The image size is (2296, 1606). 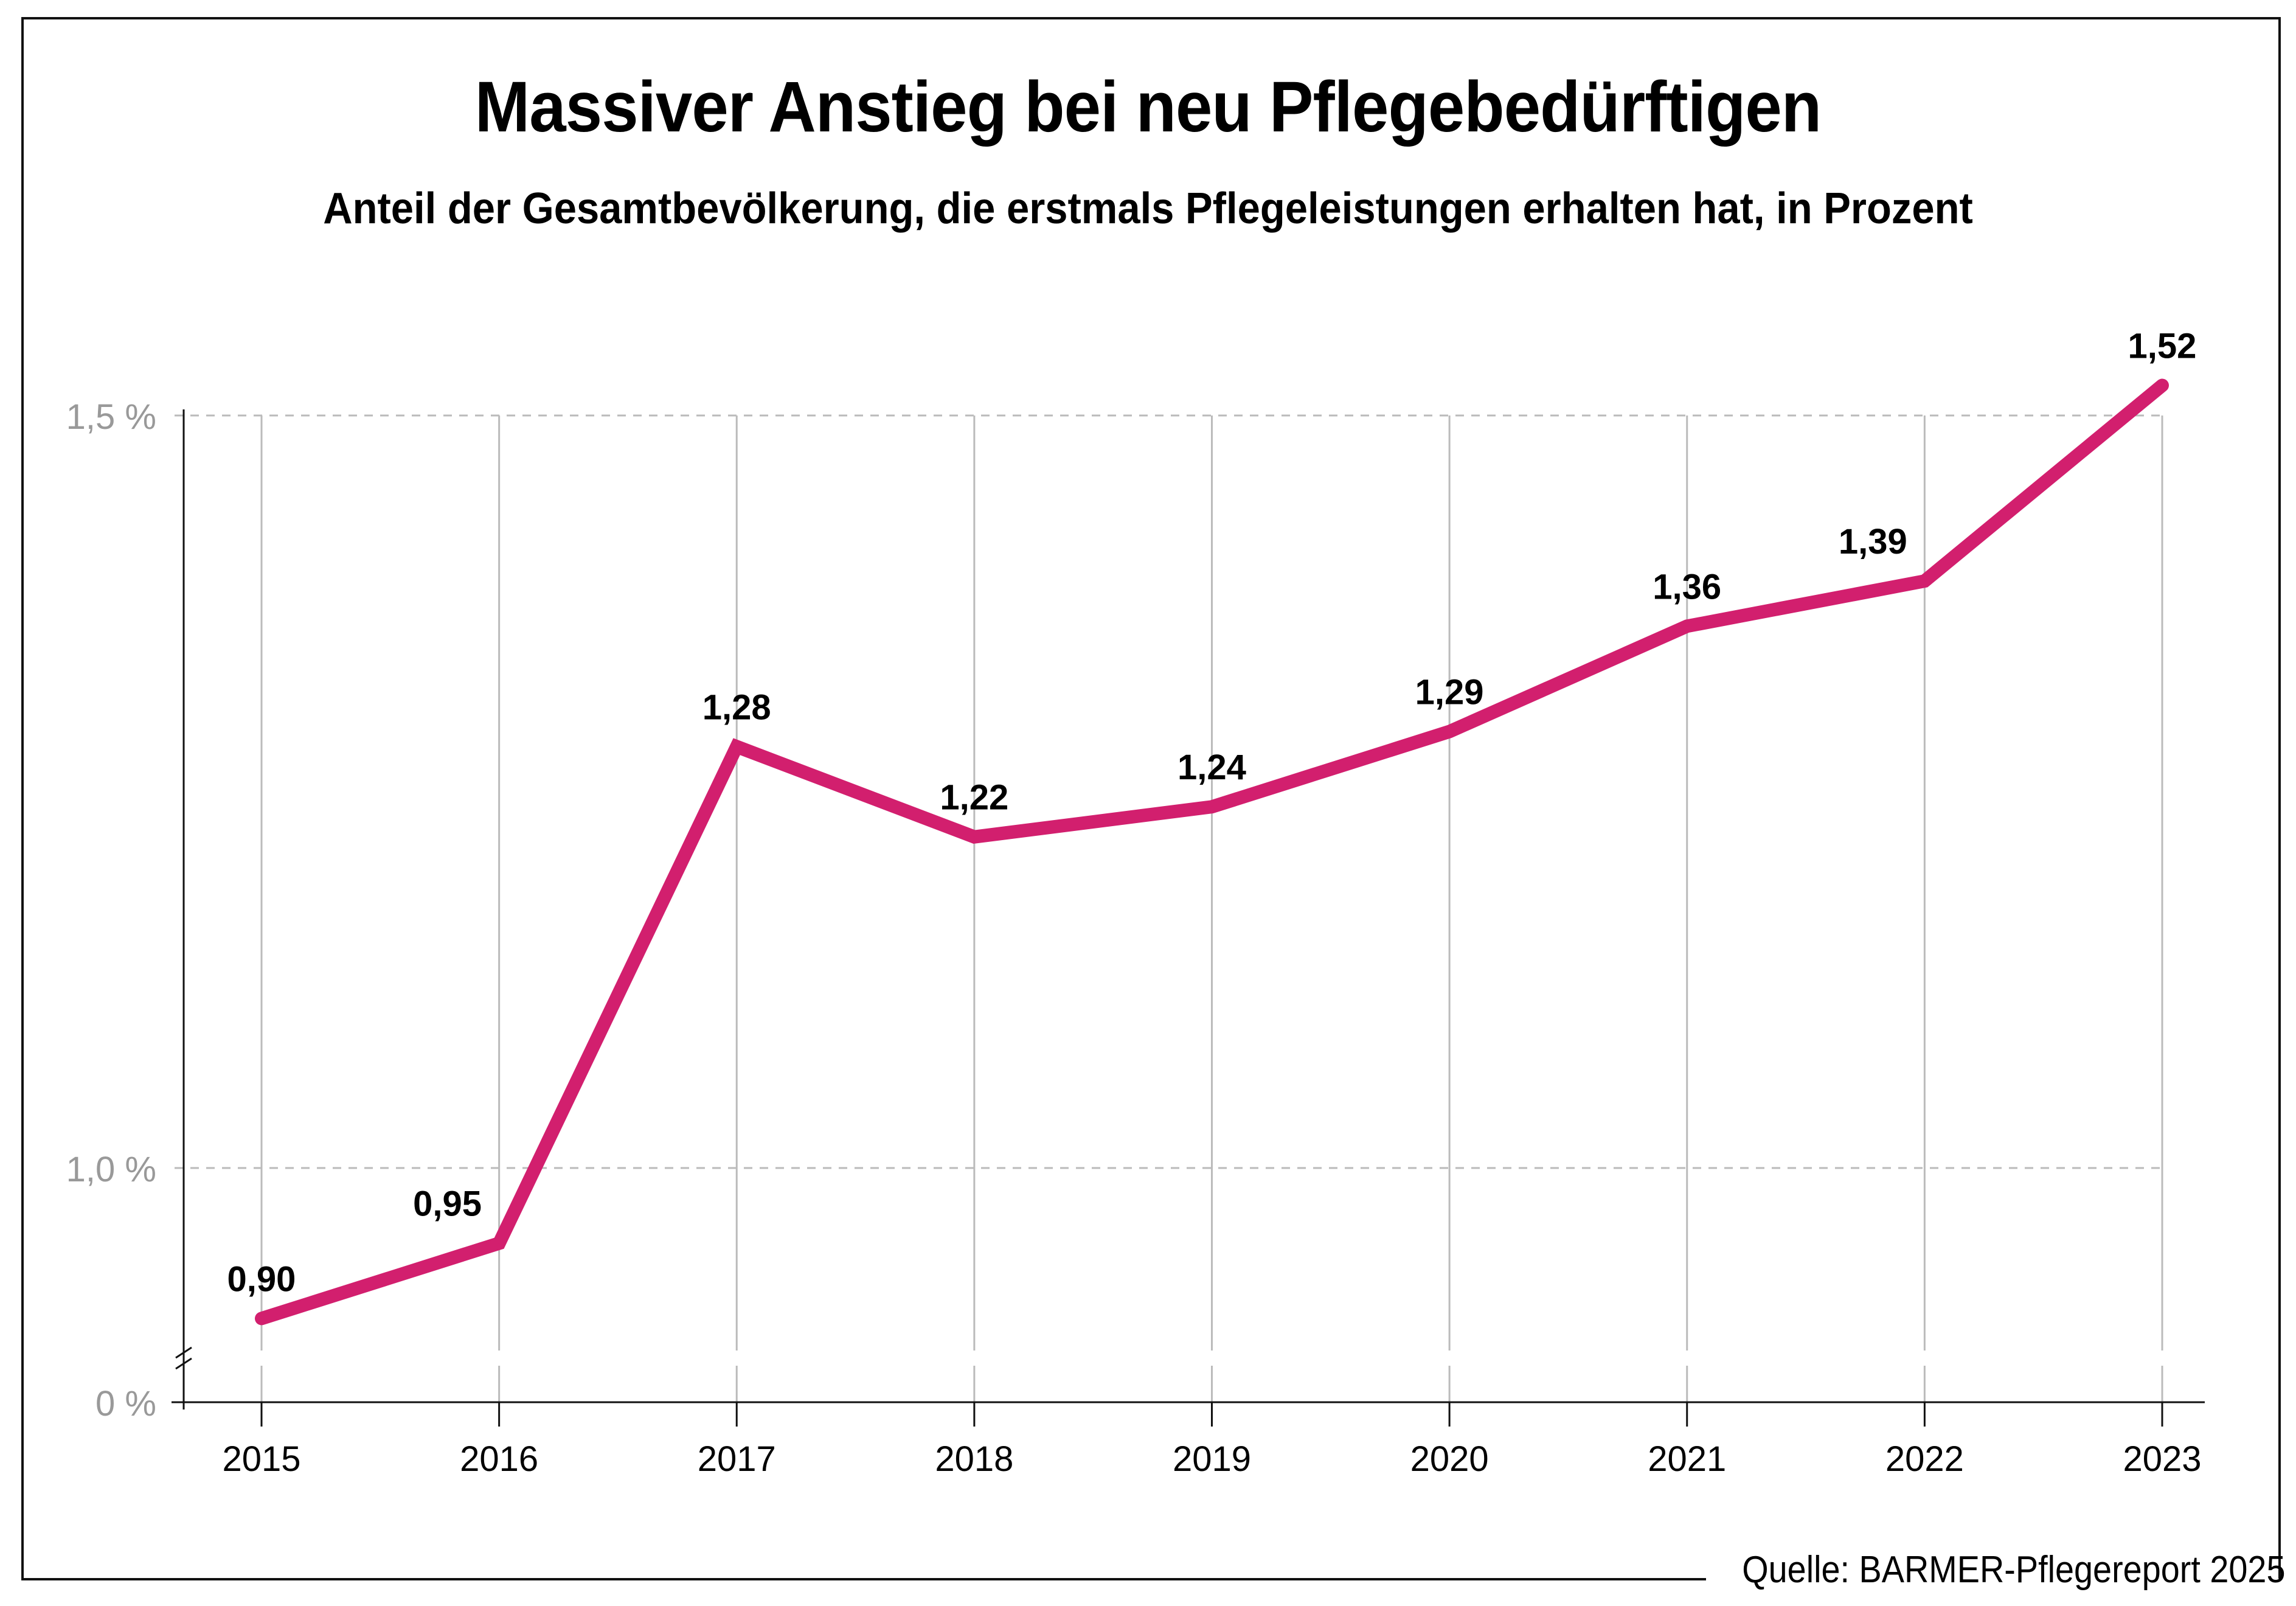 What do you see at coordinates (1924, 1459) in the screenshot?
I see `x-tick-label: 2022` at bounding box center [1924, 1459].